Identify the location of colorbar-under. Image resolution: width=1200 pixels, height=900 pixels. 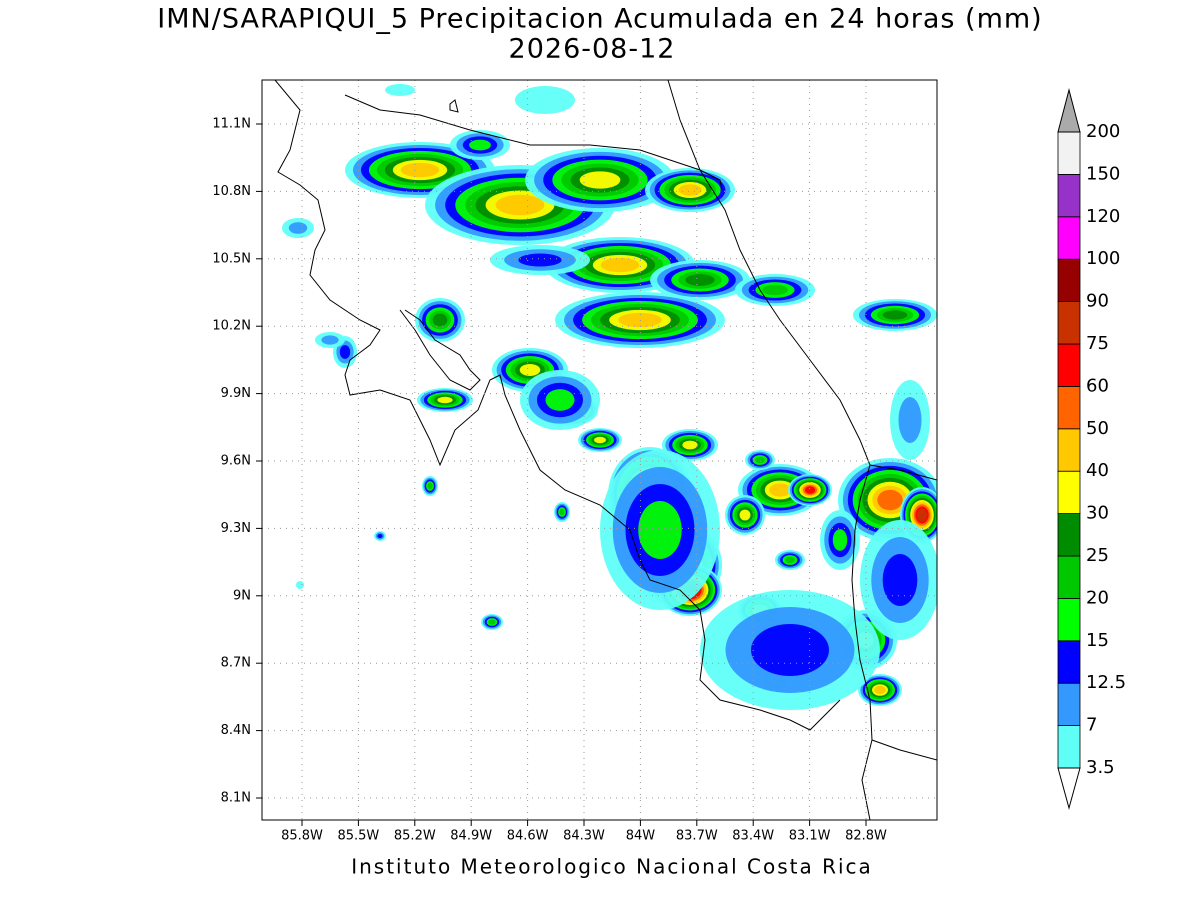
(1069, 788).